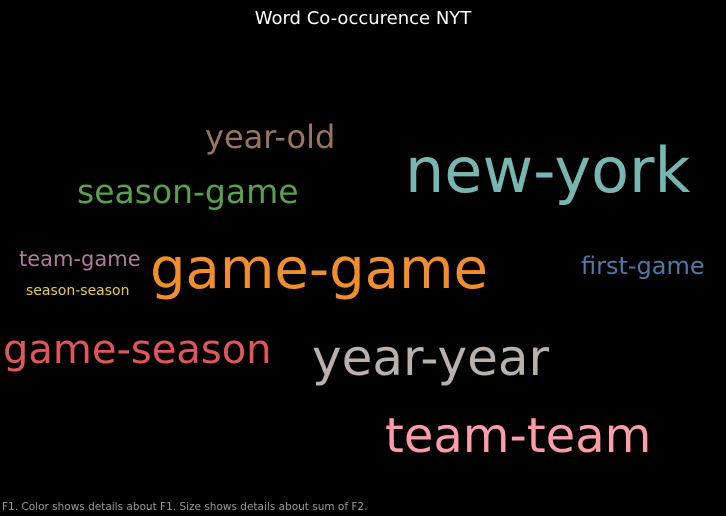  Describe the element at coordinates (431, 358) in the screenshot. I see `word-year-year: year-year` at that location.